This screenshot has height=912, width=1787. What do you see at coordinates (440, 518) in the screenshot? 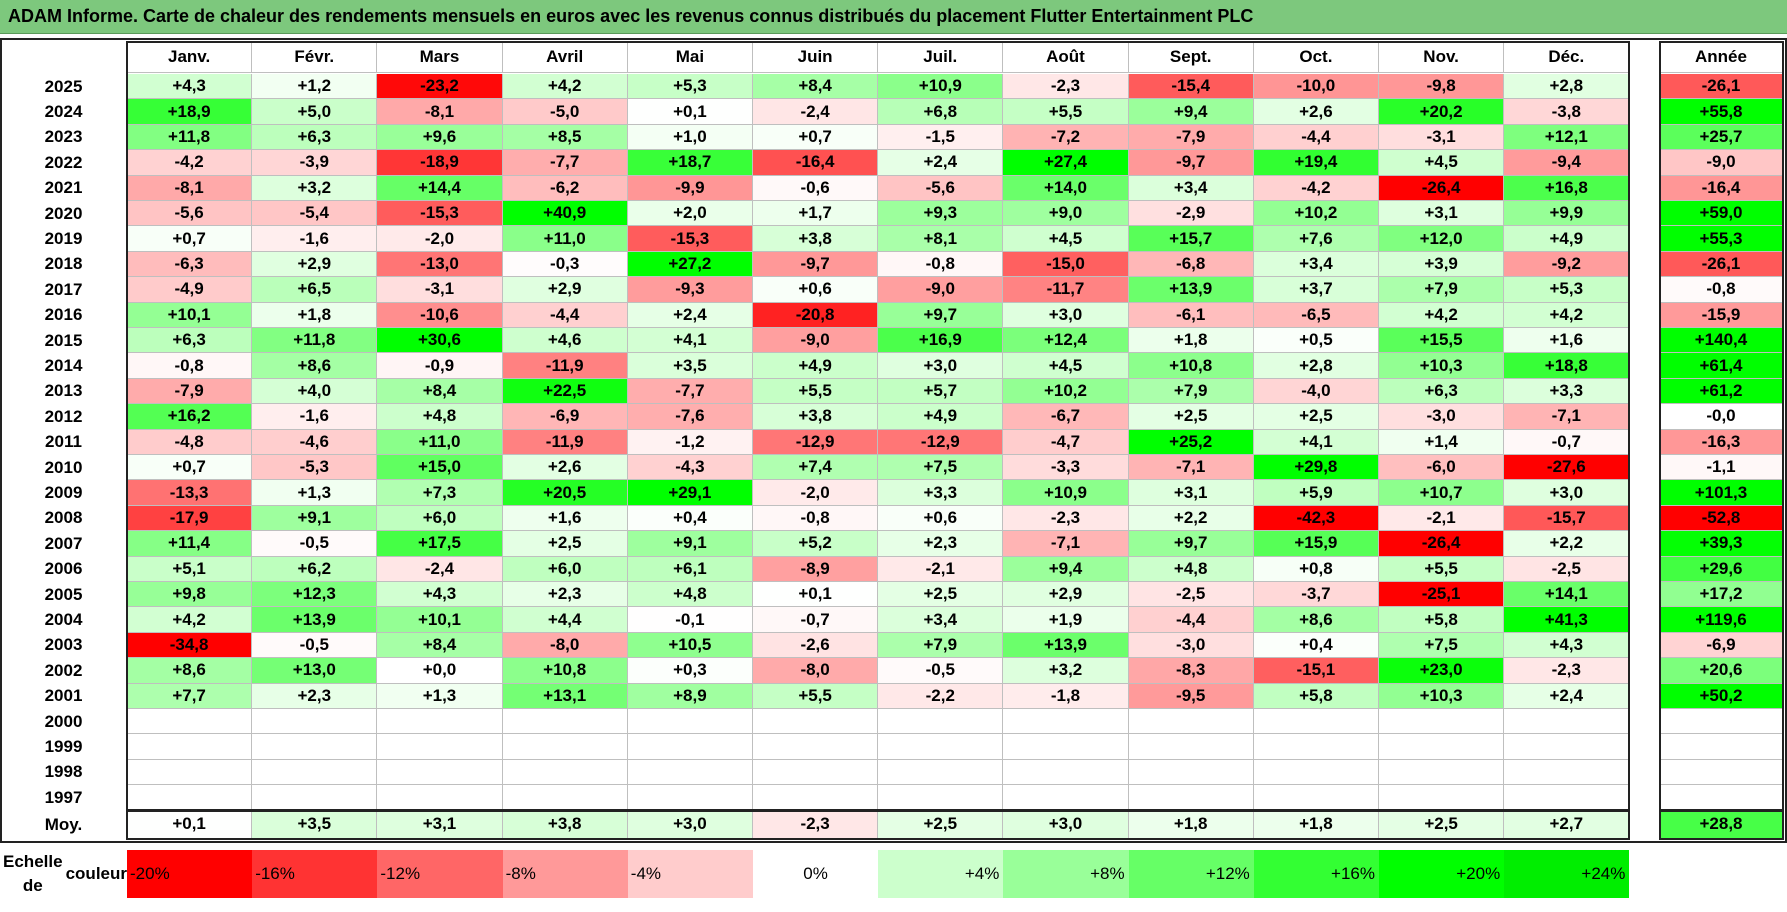
I see `heatmap-cell: +6,0` at bounding box center [440, 518].